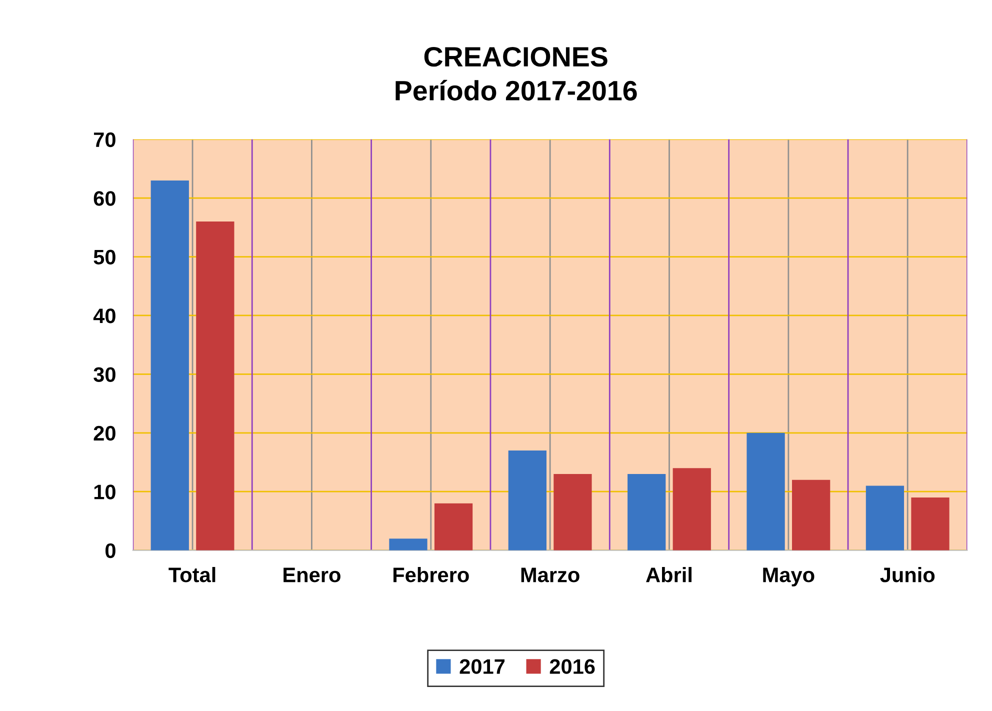 Image resolution: width=992 pixels, height=711 pixels. Describe the element at coordinates (105, 492) in the screenshot. I see `y-tick-label: 10` at that location.